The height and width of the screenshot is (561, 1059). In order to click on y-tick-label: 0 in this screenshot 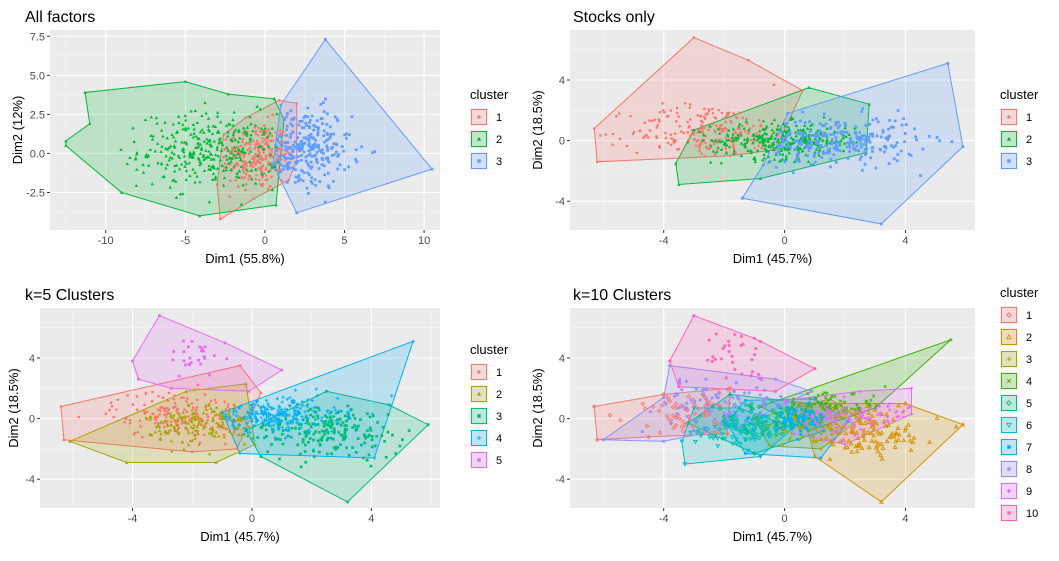, I will do `click(32, 420)`.